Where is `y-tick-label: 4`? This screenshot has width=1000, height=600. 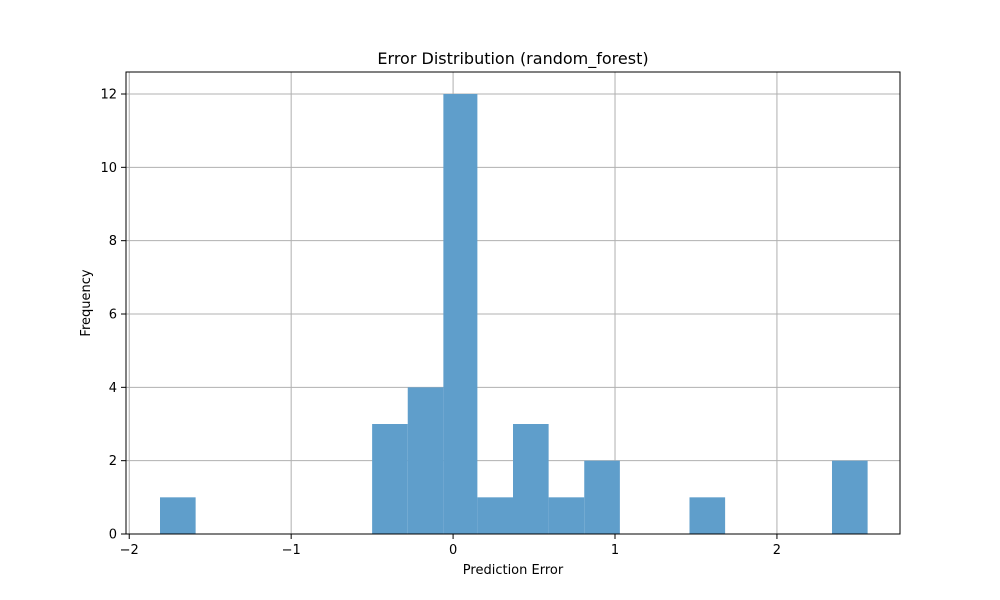
y-tick-label: 4 is located at coordinates (113, 388).